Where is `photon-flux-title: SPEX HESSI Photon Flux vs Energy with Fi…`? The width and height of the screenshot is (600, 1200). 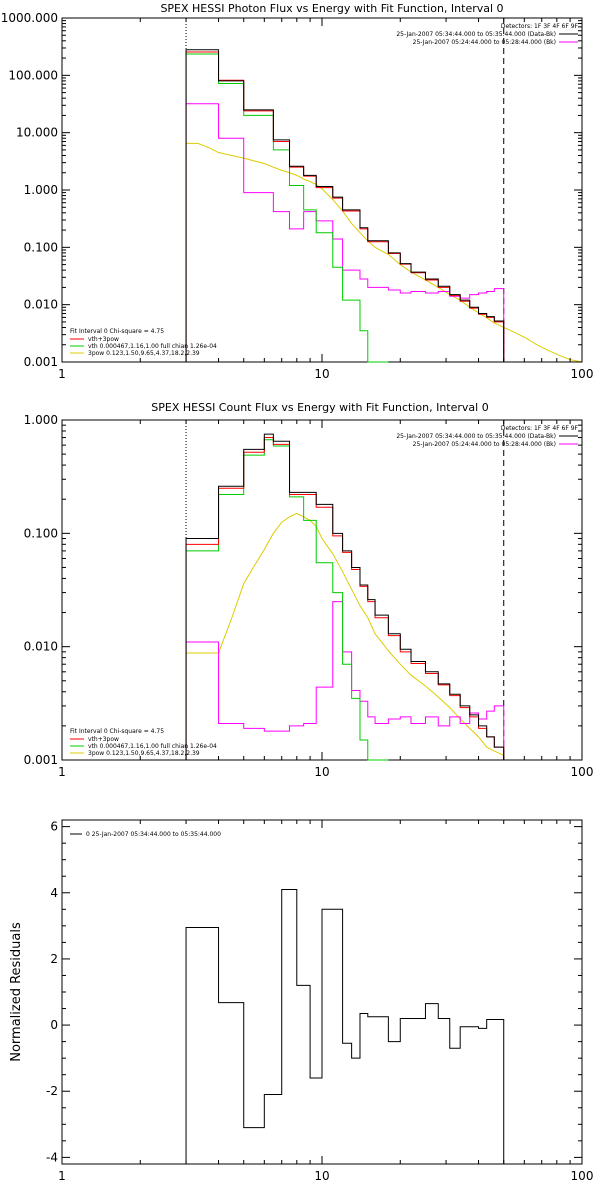
photon-flux-title: SPEX HESSI Photon Flux vs Energy with Fi… is located at coordinates (331, 8).